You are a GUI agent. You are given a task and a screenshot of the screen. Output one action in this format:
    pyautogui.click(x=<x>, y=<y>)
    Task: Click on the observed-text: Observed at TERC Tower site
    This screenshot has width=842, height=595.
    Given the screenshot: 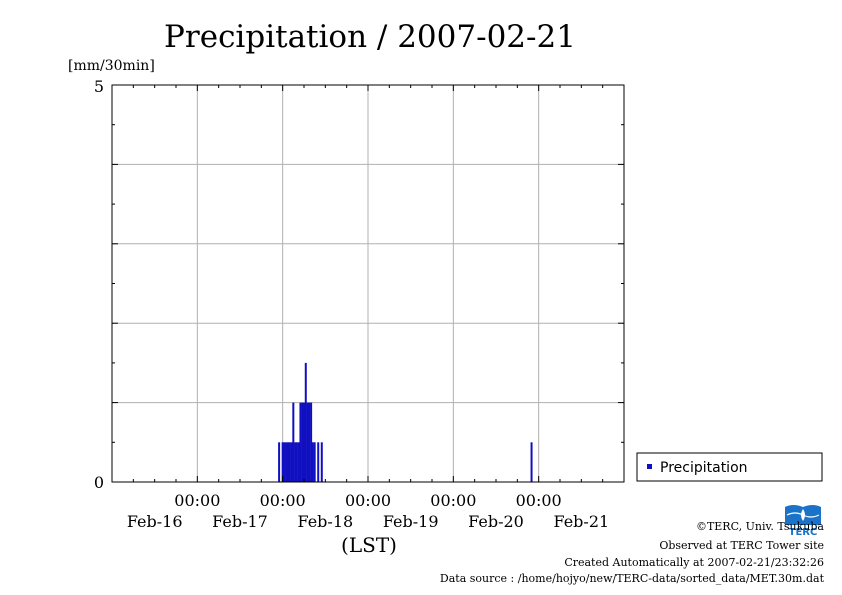 What is the action you would take?
    pyautogui.click(x=741, y=545)
    